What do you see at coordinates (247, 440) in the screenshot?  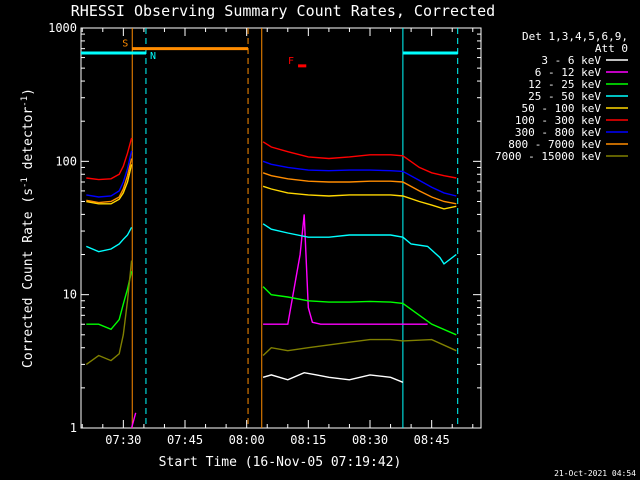 I see `x-tick-label: 08:00` at bounding box center [247, 440].